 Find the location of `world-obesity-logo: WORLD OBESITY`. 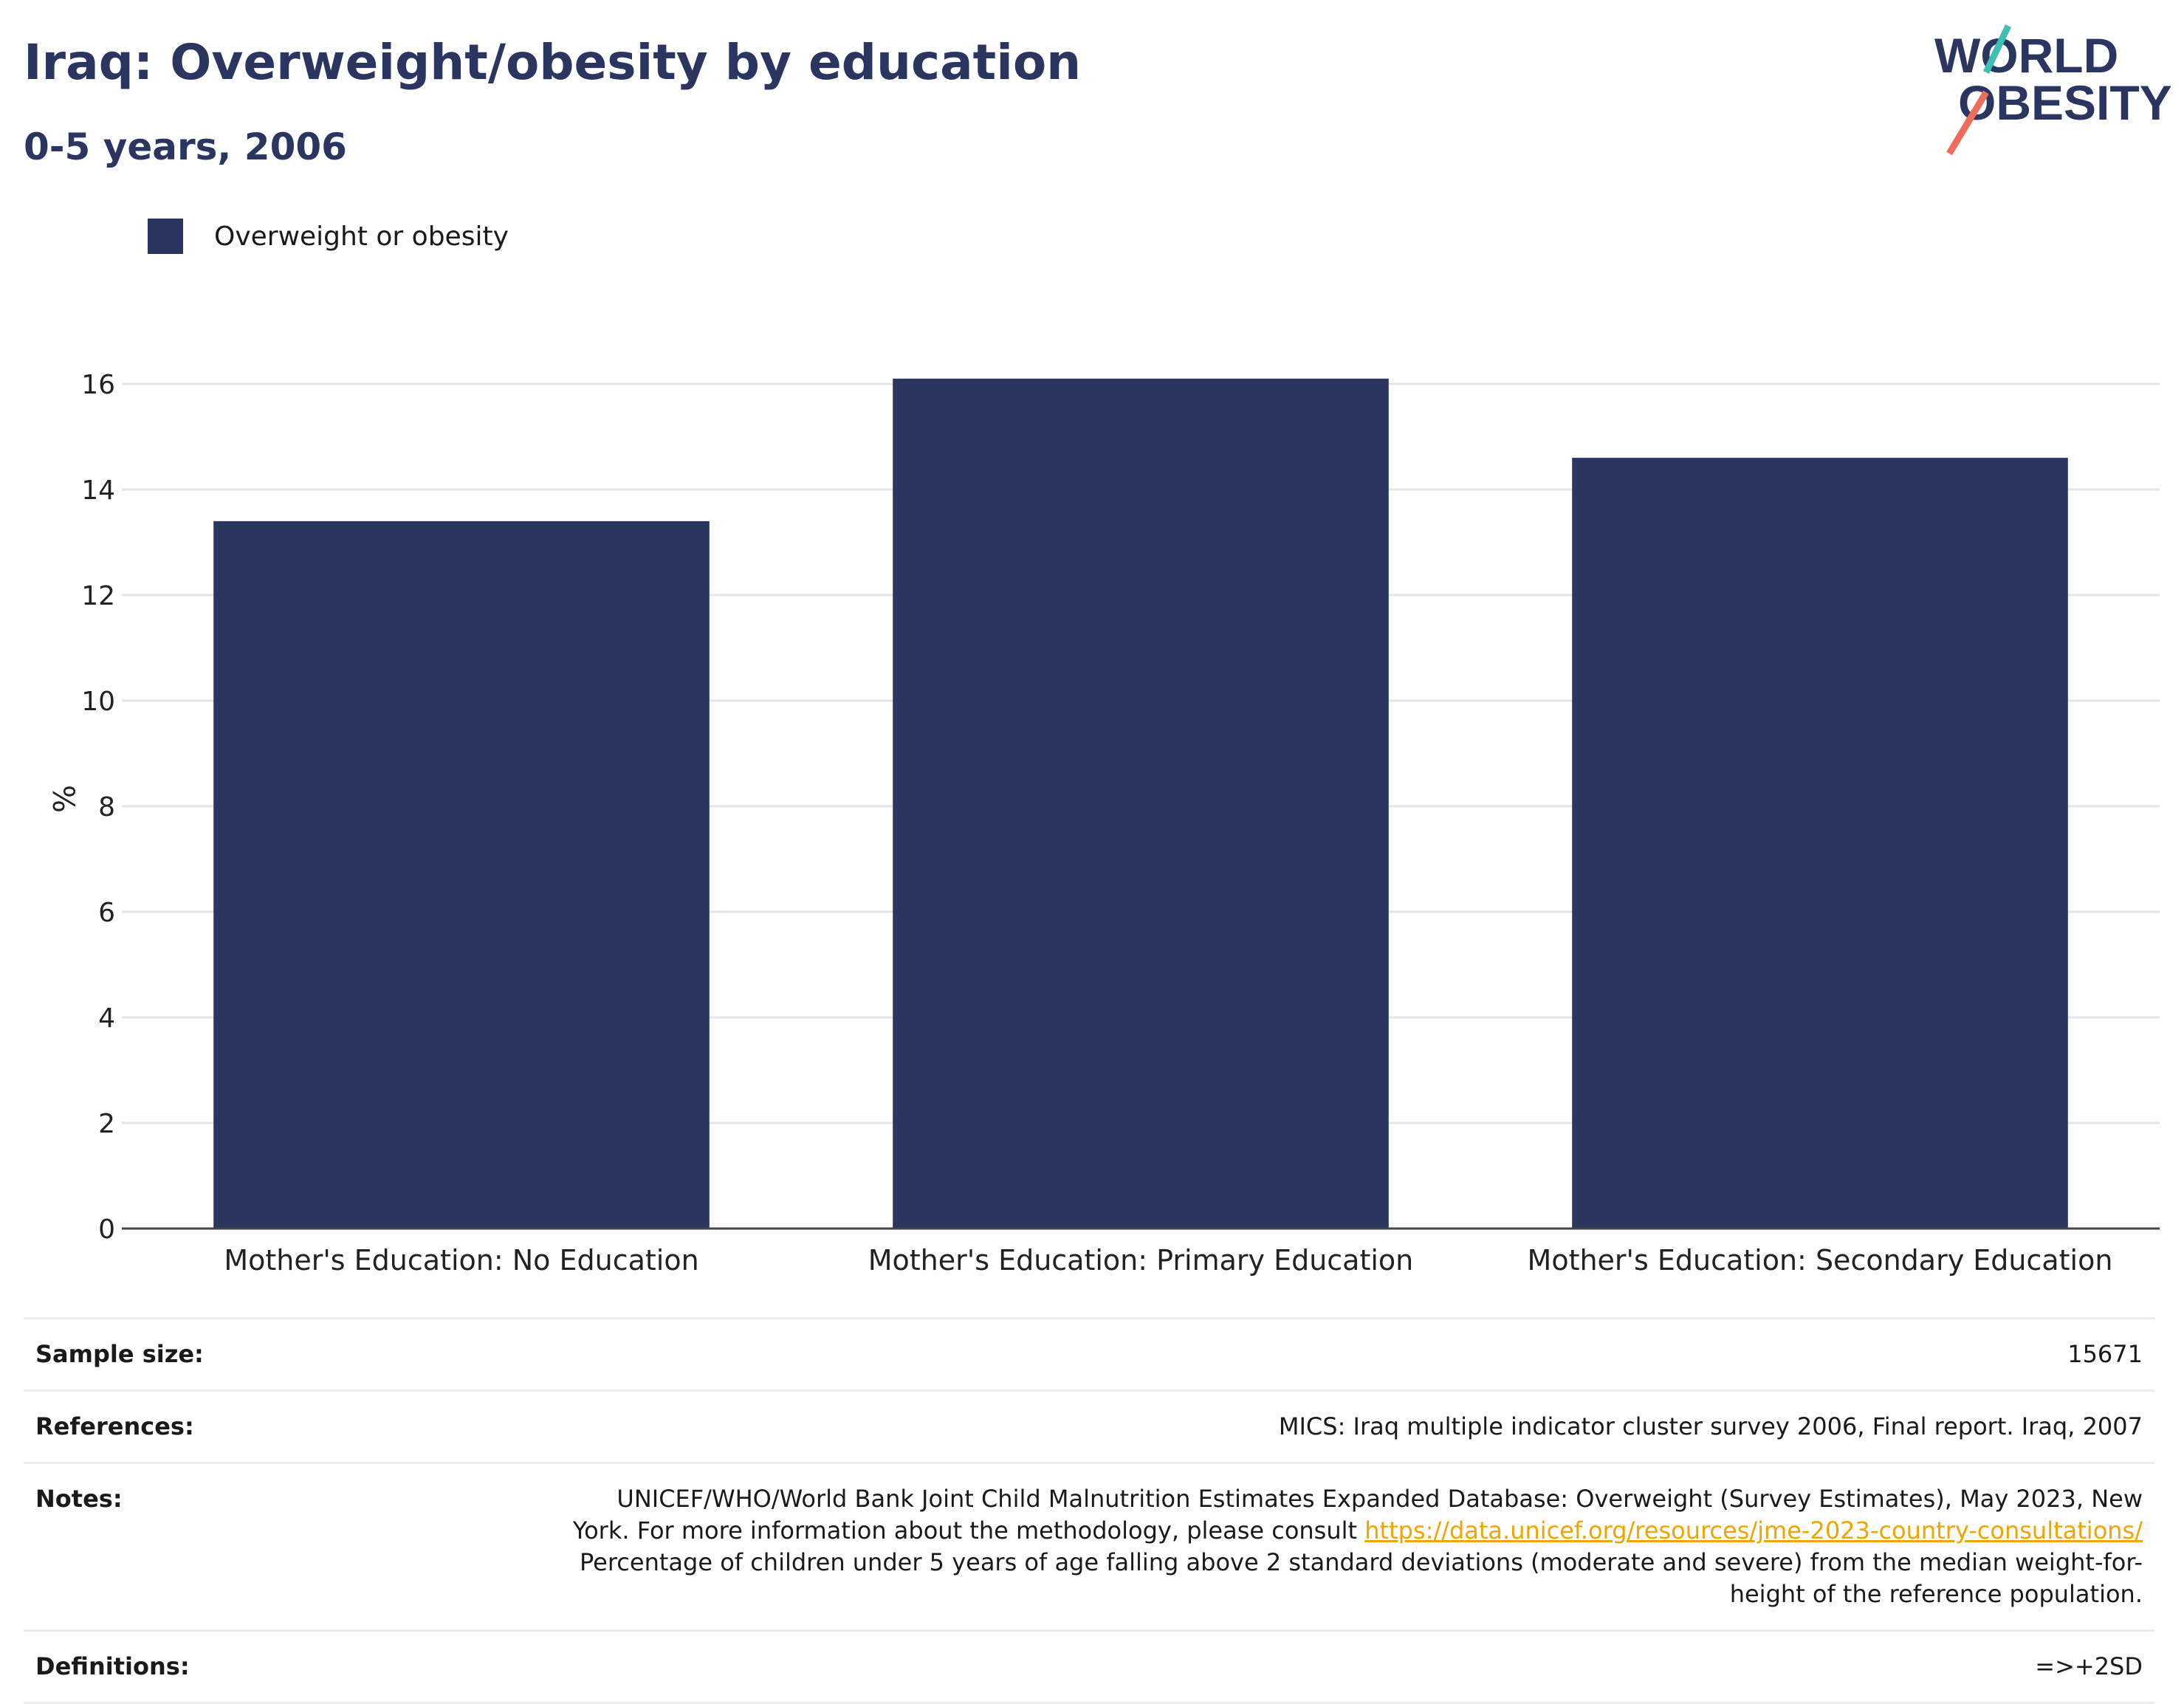

world-obesity-logo: WORLD OBESITY is located at coordinates (2052, 89).